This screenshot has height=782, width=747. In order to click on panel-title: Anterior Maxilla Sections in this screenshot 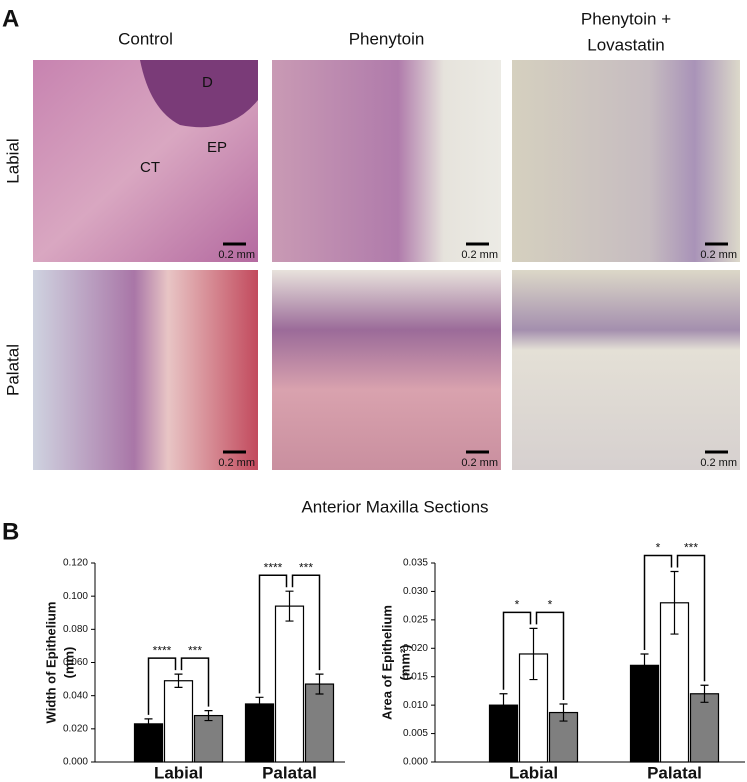, I will do `click(394, 506)`.